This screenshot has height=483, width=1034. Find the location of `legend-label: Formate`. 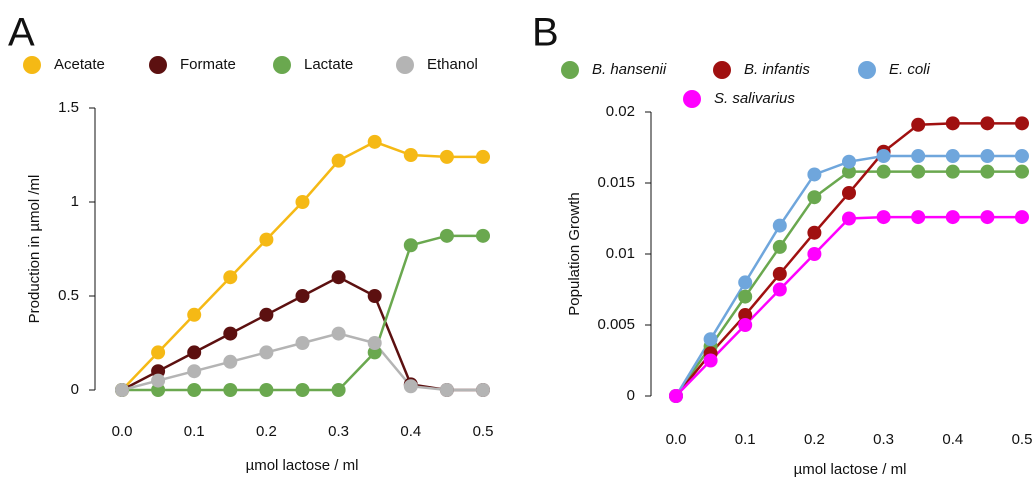

legend-label: Formate is located at coordinates (208, 64).